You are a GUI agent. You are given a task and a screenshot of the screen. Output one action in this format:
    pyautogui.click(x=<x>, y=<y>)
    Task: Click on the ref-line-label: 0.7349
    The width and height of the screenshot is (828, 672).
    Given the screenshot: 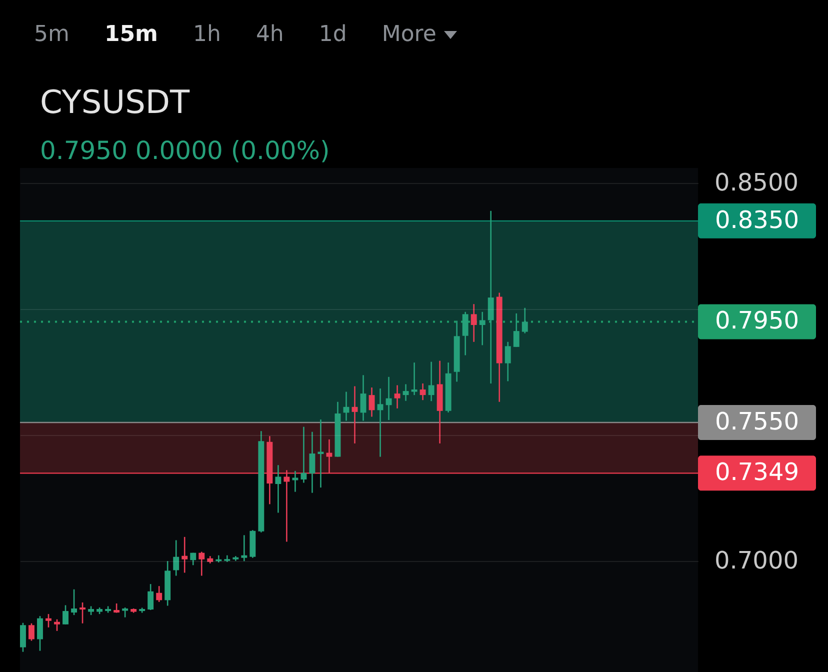 What is the action you would take?
    pyautogui.click(x=757, y=472)
    